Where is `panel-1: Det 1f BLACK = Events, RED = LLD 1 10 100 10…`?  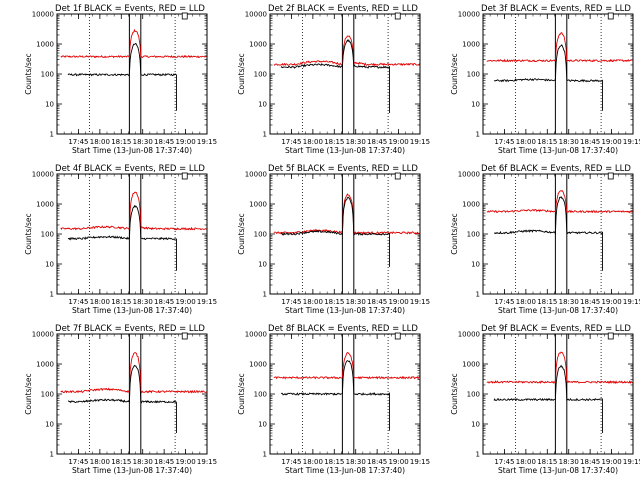 panel-1: Det 1f BLACK = Events, RED = LLD 1 10 100 10… is located at coordinates (120, 79).